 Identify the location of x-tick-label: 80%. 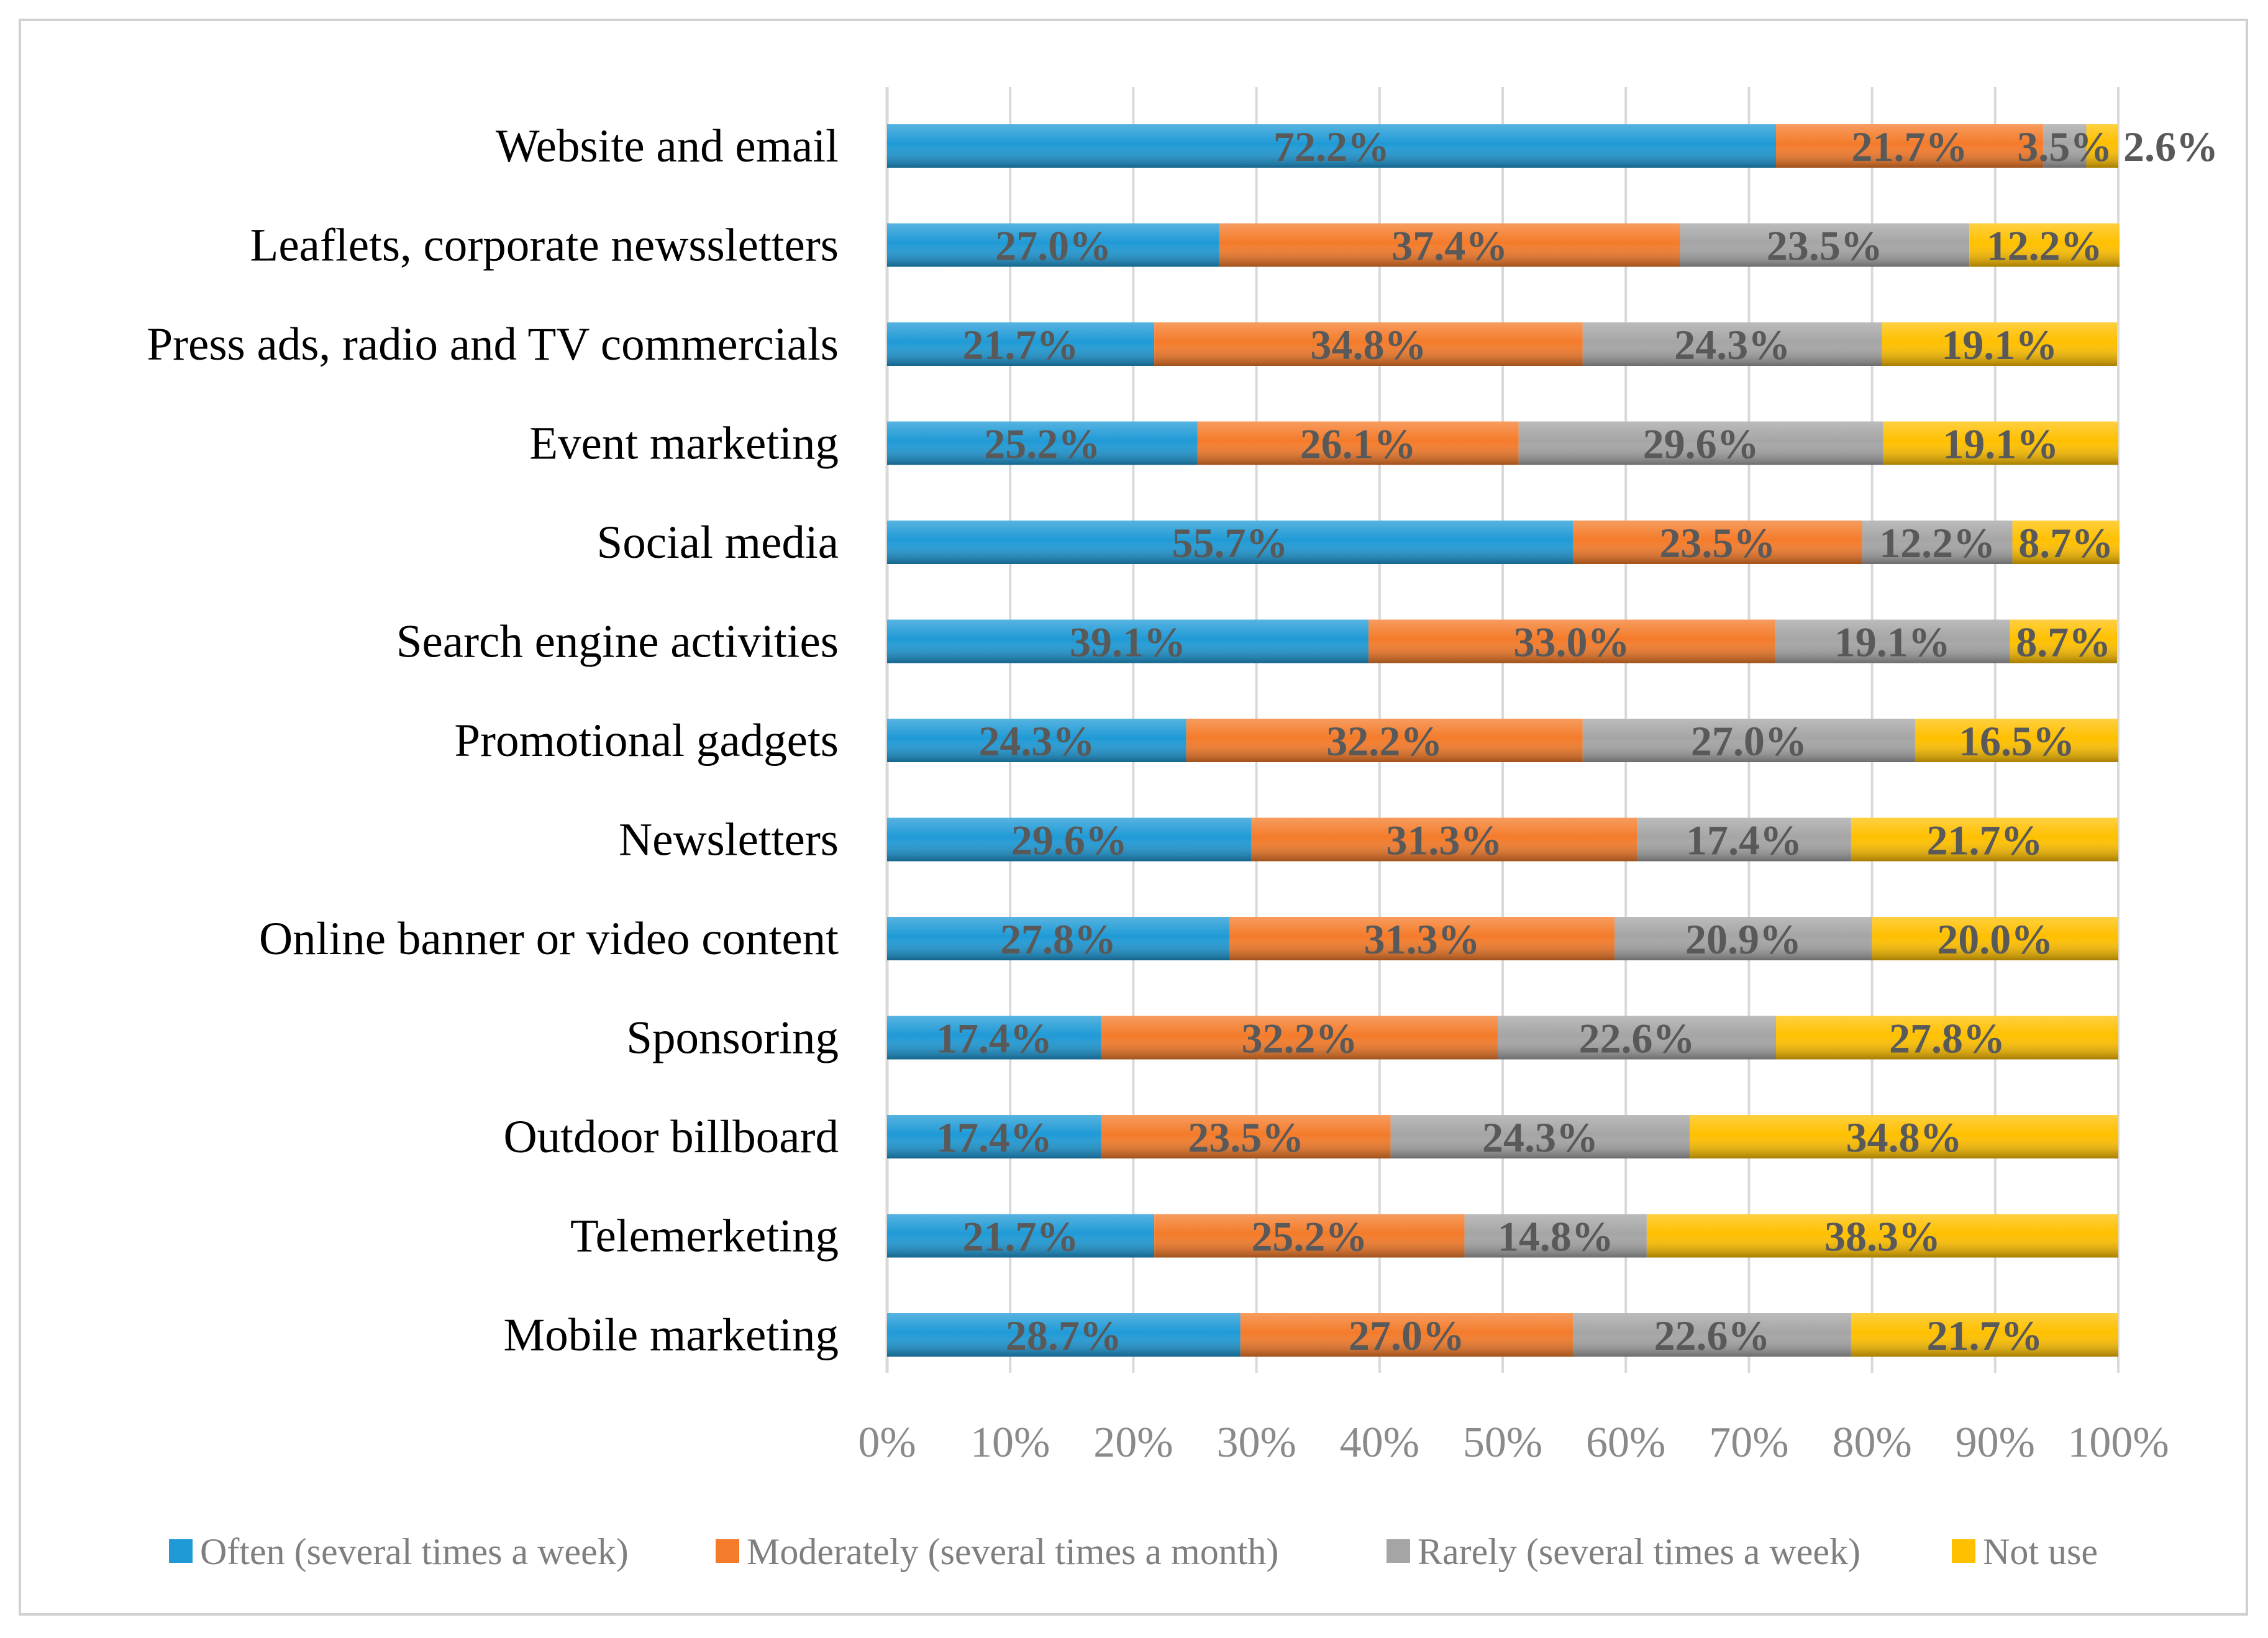
(1871, 1443).